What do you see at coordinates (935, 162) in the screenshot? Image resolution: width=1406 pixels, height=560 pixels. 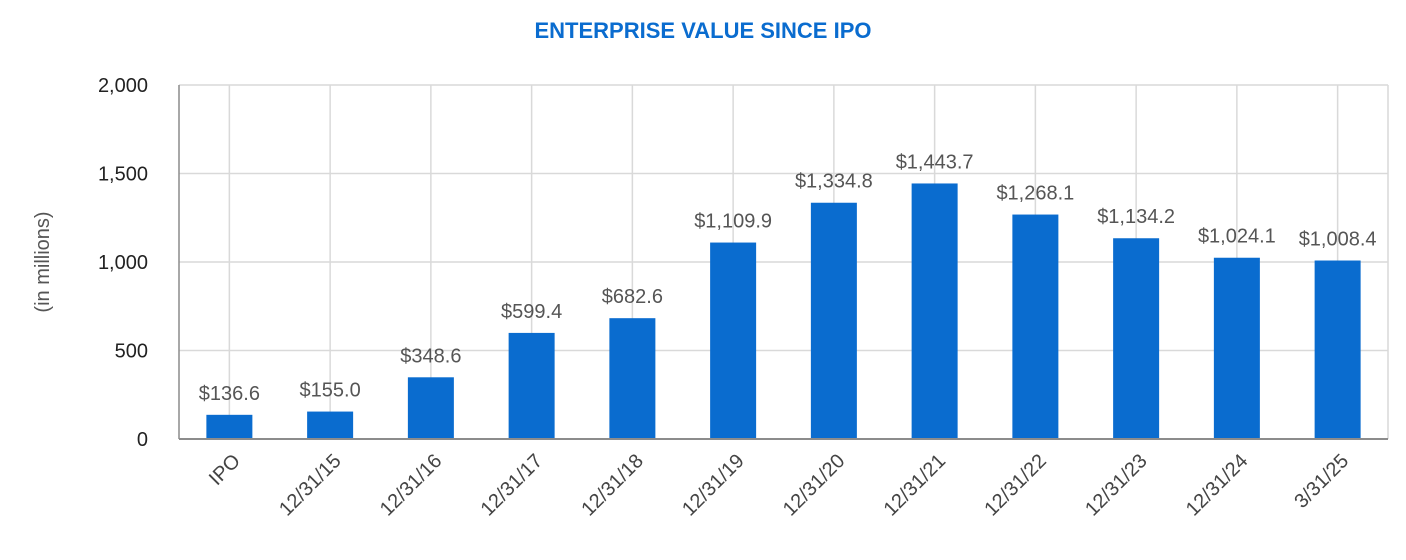 I see `data-label: $1,443.7` at bounding box center [935, 162].